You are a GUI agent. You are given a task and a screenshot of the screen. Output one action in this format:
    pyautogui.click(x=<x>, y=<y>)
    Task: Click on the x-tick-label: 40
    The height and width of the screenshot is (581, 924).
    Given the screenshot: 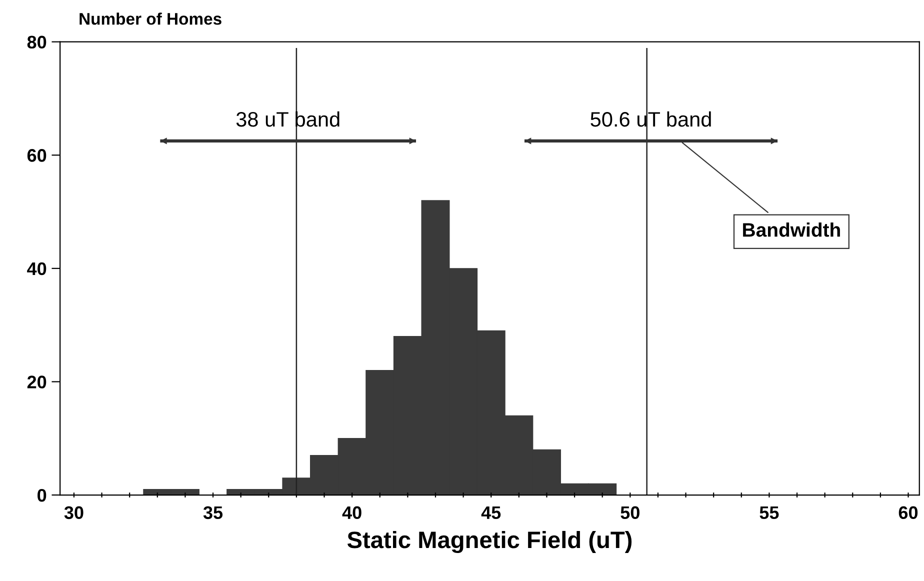 What is the action you would take?
    pyautogui.click(x=352, y=513)
    